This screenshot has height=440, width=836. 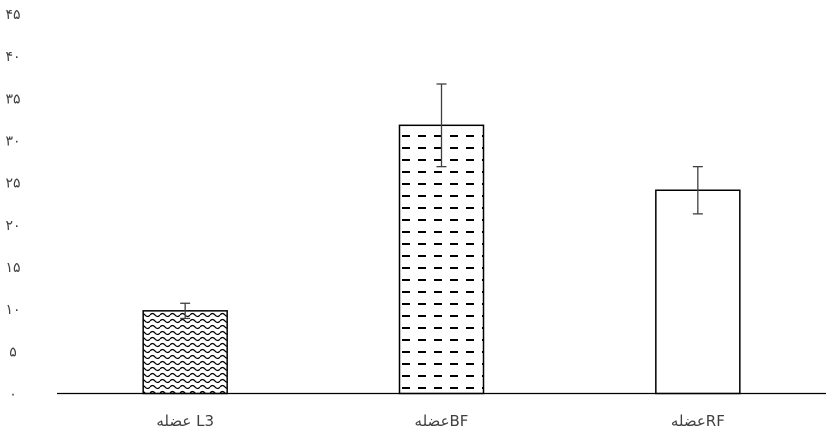 I want to click on y-tick-label: ۴۰, so click(x=12, y=57).